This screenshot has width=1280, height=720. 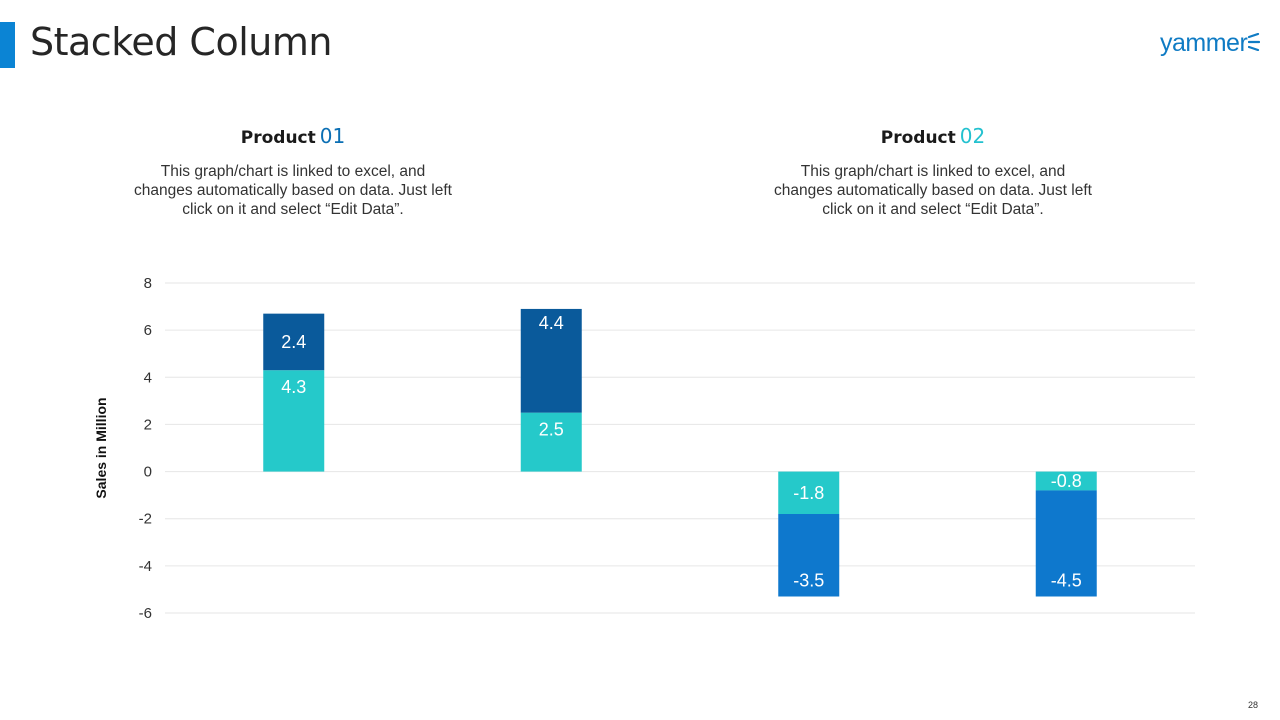 I want to click on y-tick-label: 0, so click(x=148, y=472).